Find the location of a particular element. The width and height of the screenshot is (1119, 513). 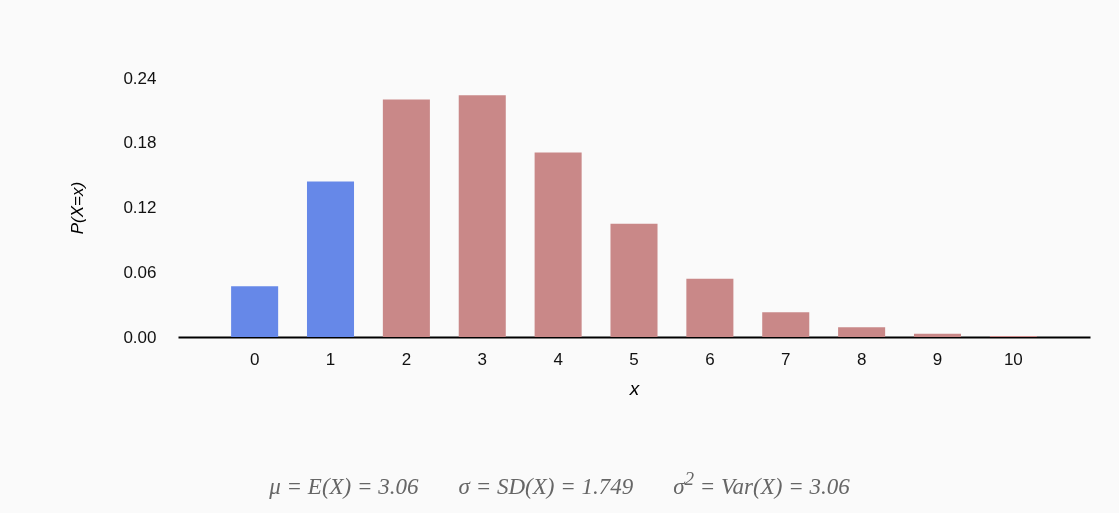

text: μ = E(X) = 3.06 is located at coordinates (344, 486).